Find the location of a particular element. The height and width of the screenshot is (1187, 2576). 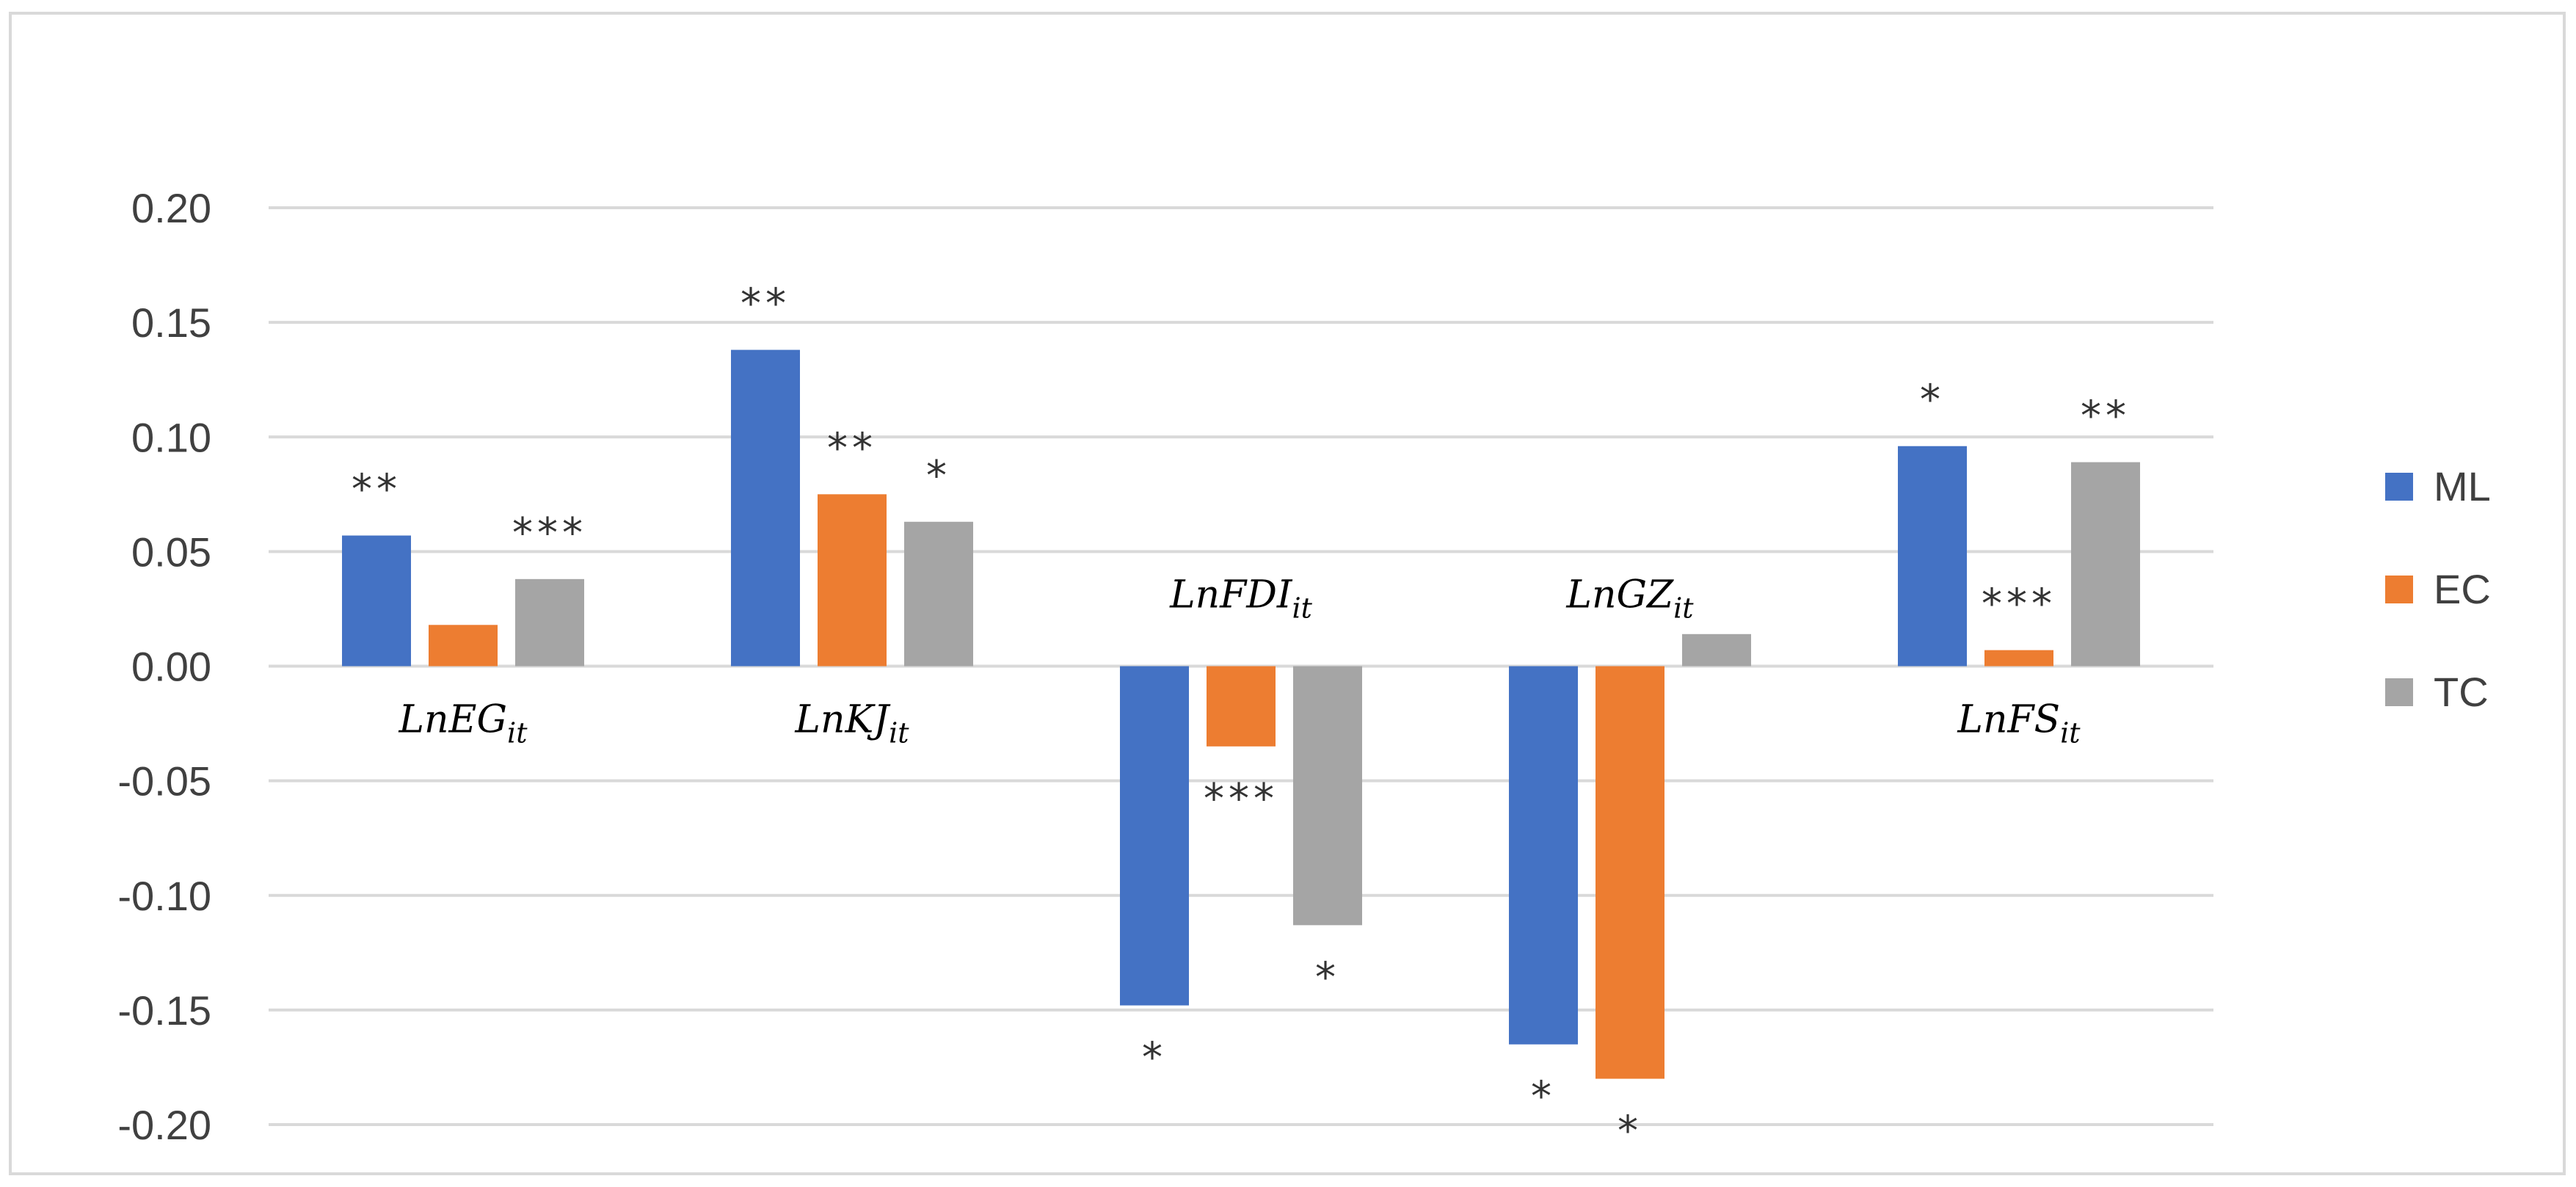

category-label-lneg: LnEGit is located at coordinates (463, 723).